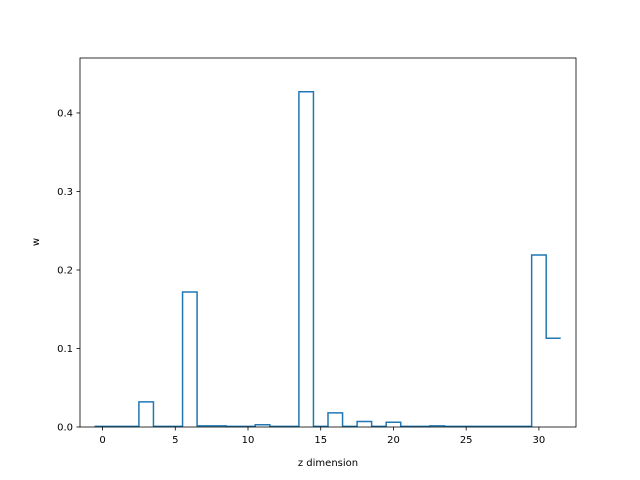 Image resolution: width=640 pixels, height=480 pixels. I want to click on x-tick-label: 10, so click(248, 440).